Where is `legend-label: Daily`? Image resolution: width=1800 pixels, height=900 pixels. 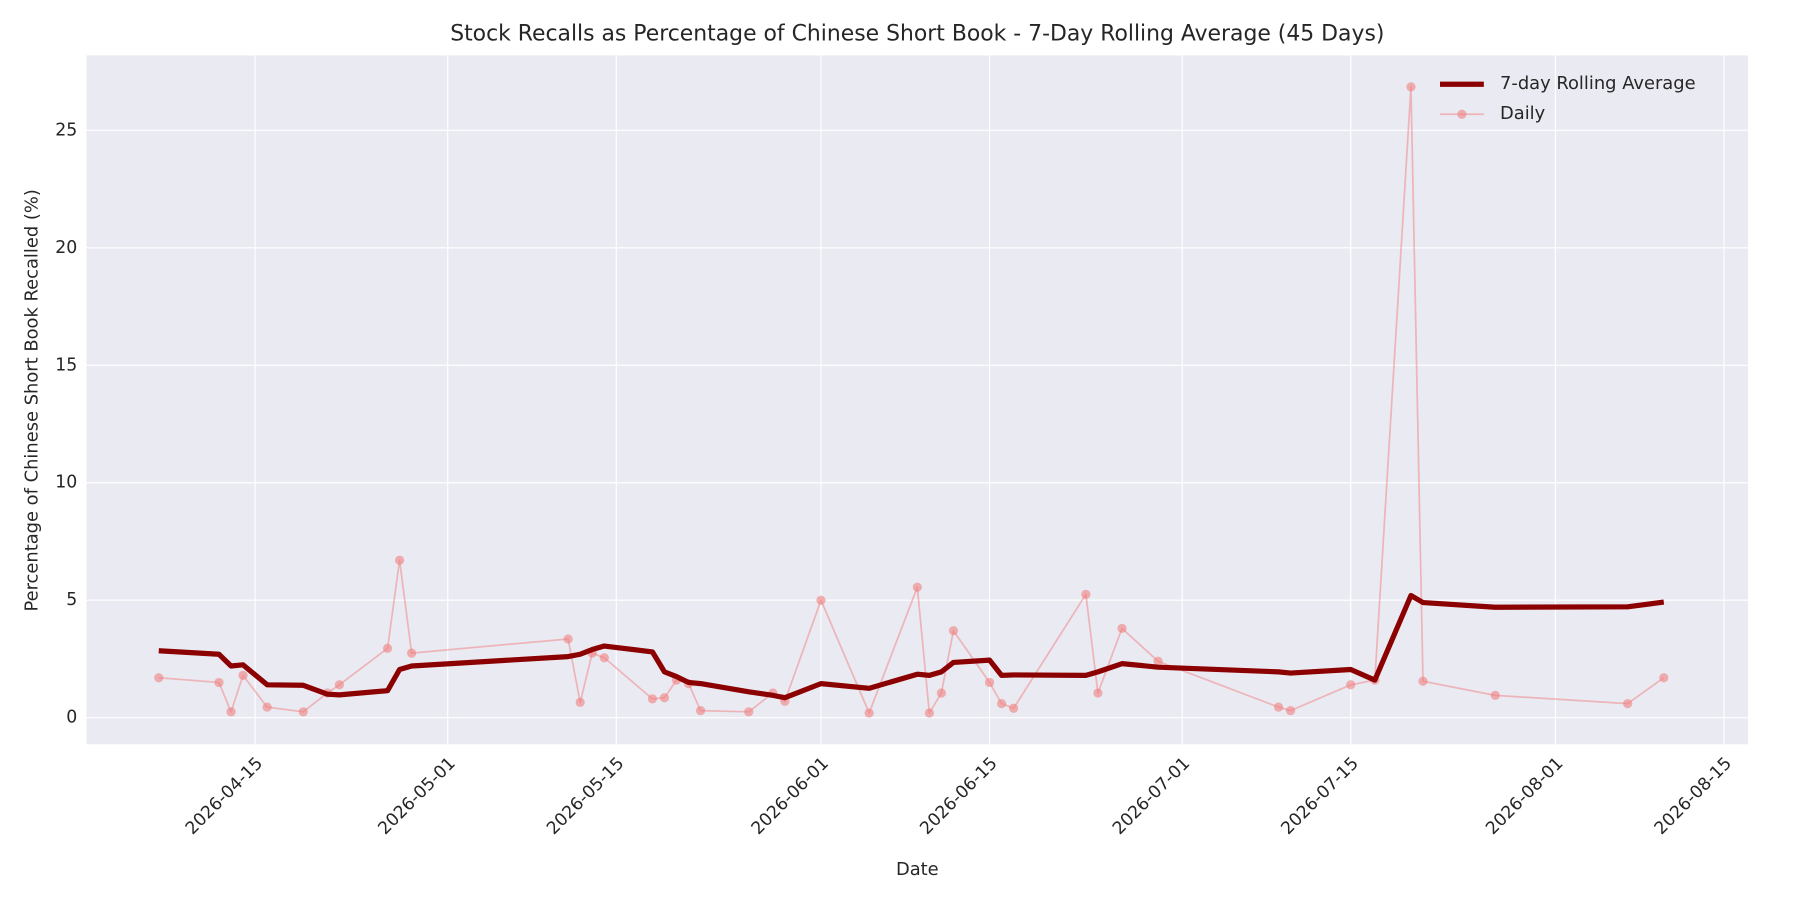
legend-label: Daily is located at coordinates (1523, 113).